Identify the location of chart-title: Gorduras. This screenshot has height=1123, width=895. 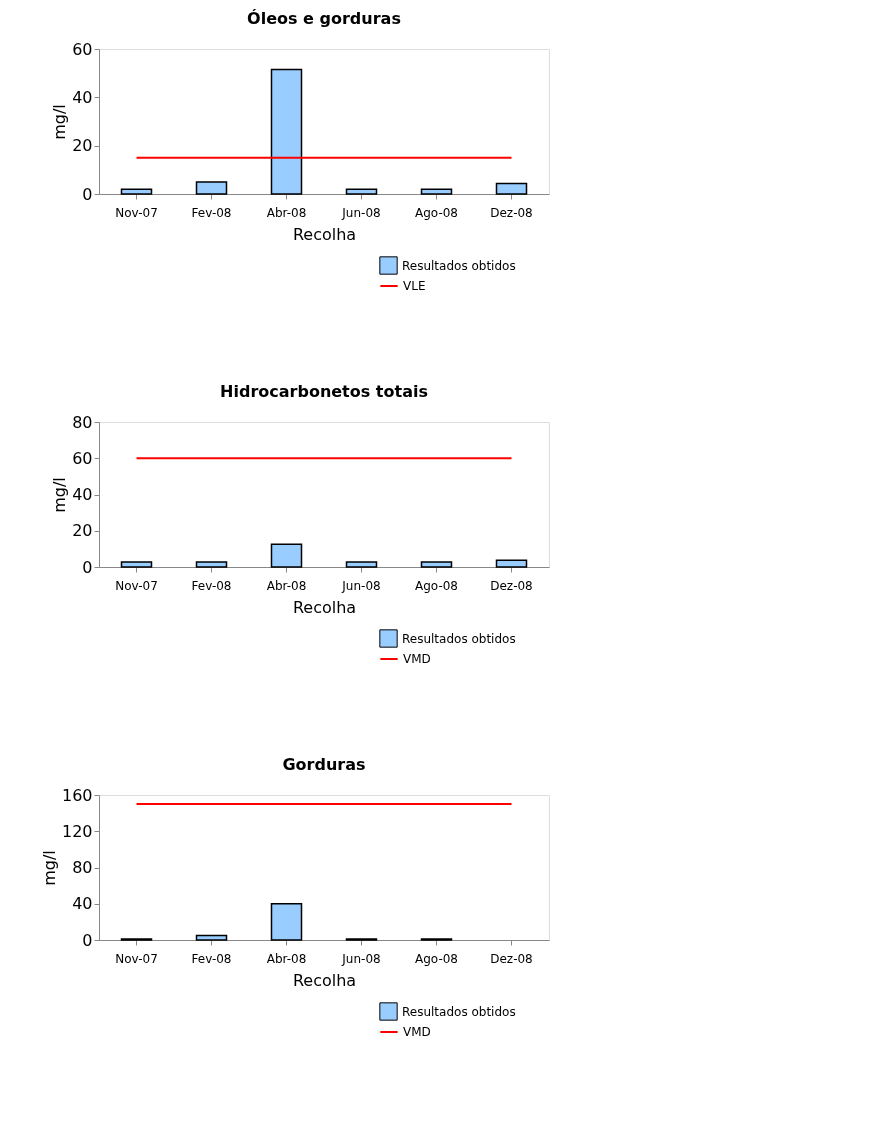
(324, 764).